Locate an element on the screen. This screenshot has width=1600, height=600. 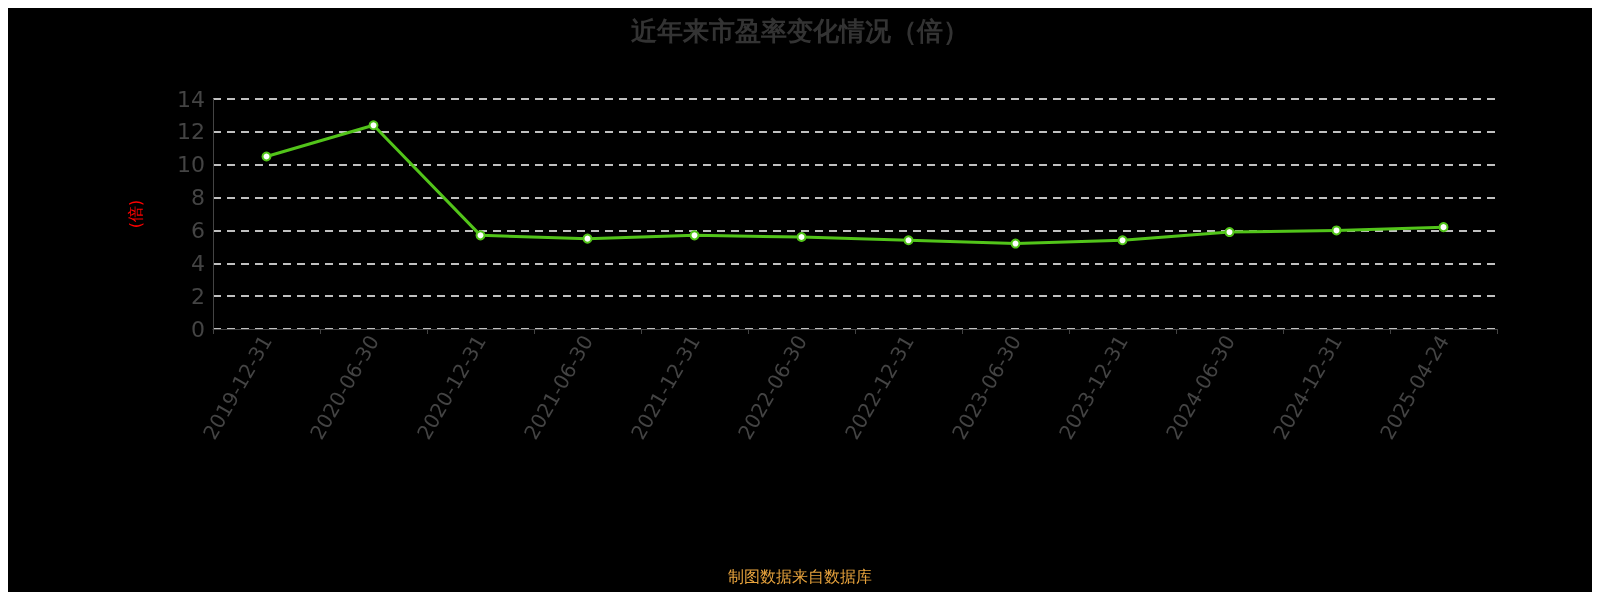
y-axis-title: (倍) is located at coordinates (135, 214).